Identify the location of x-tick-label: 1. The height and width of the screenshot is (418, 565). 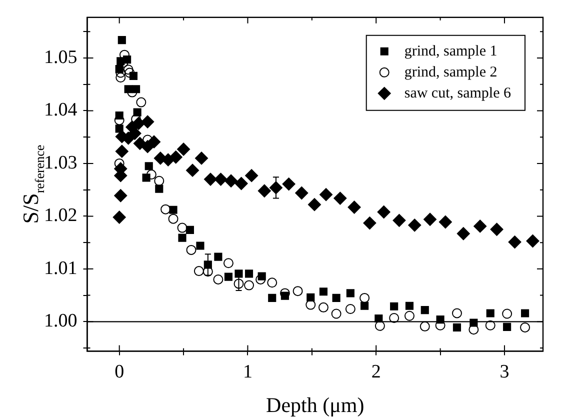
(247, 372).